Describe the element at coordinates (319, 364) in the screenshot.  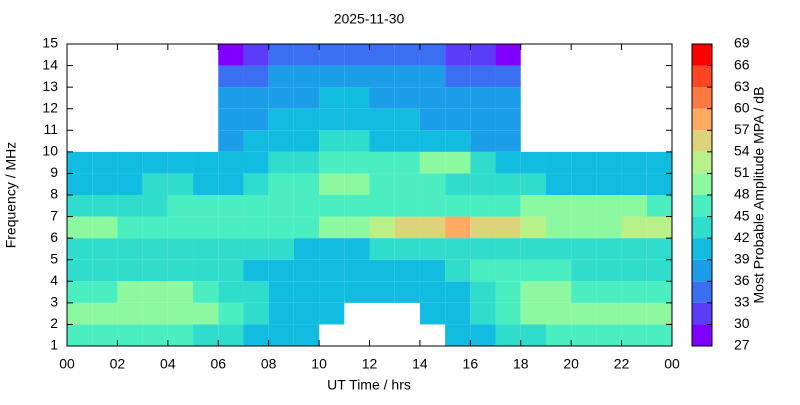
I see `x-tick-label: 10` at that location.